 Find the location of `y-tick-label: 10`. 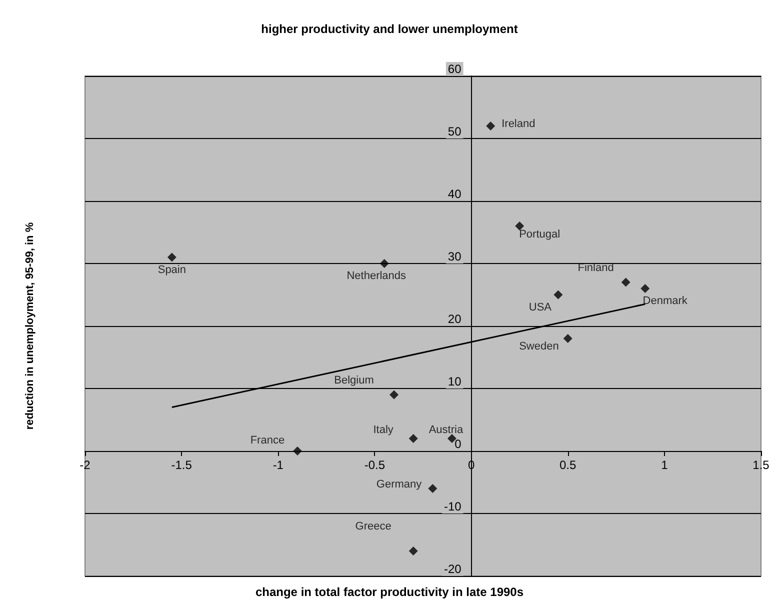

y-tick-label: 10 is located at coordinates (455, 381).